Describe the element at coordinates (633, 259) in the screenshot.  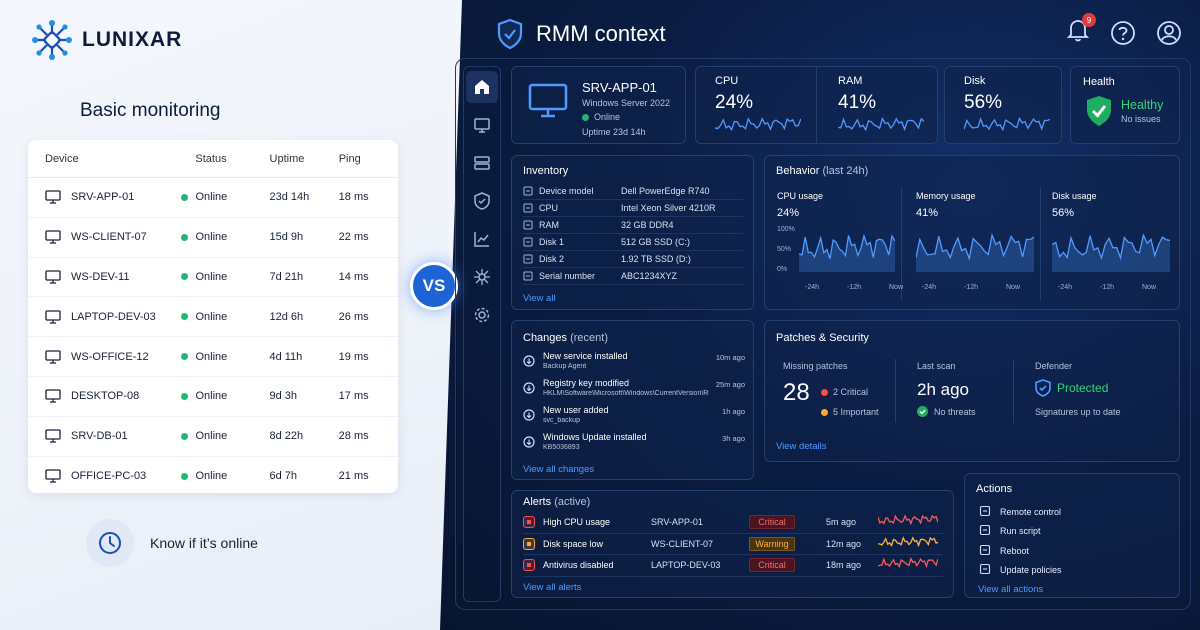
I see `inventory-row: Disk 2 1.92 TB SSD (D:)` at that location.